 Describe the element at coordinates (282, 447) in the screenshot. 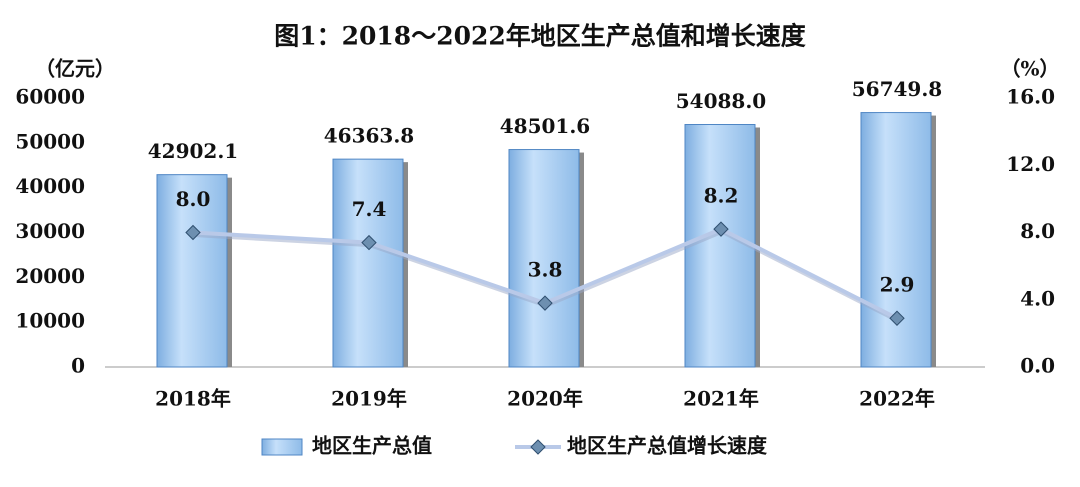

I see `legend-swatch` at that location.